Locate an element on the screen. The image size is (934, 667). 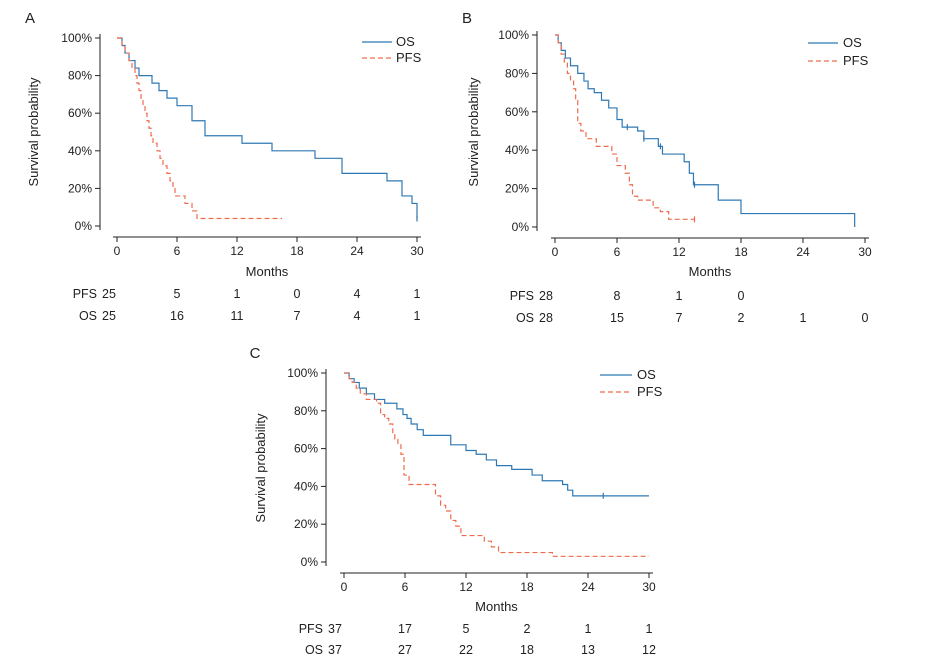
panel-a-x-tick-label: 30 is located at coordinates (417, 251).